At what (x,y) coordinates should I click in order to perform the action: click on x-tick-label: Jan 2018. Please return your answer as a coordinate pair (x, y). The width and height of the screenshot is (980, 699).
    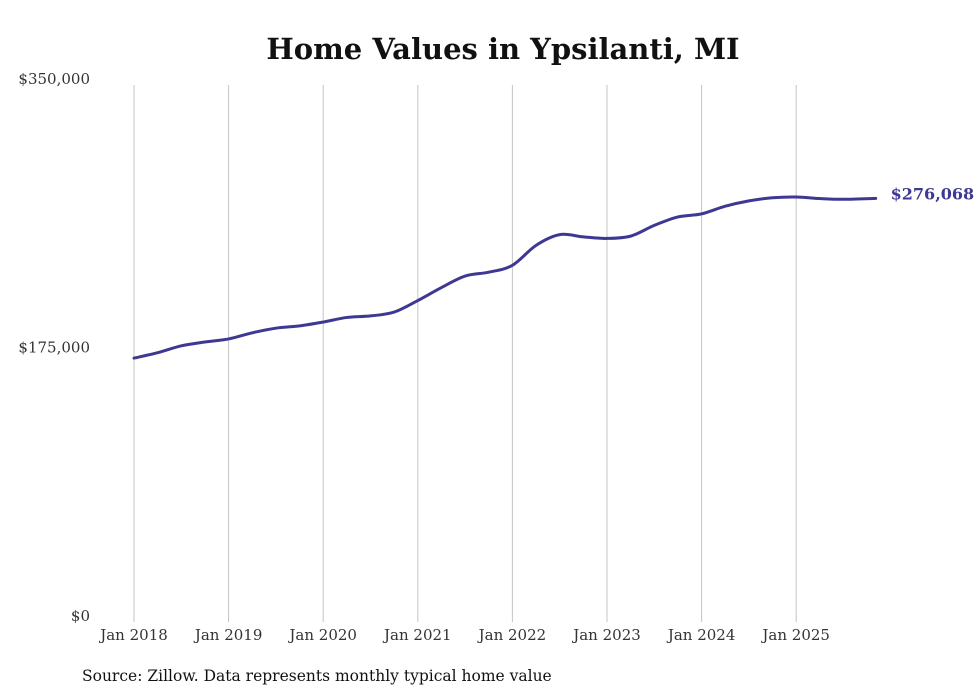
    Looking at the image, I should click on (133, 635).